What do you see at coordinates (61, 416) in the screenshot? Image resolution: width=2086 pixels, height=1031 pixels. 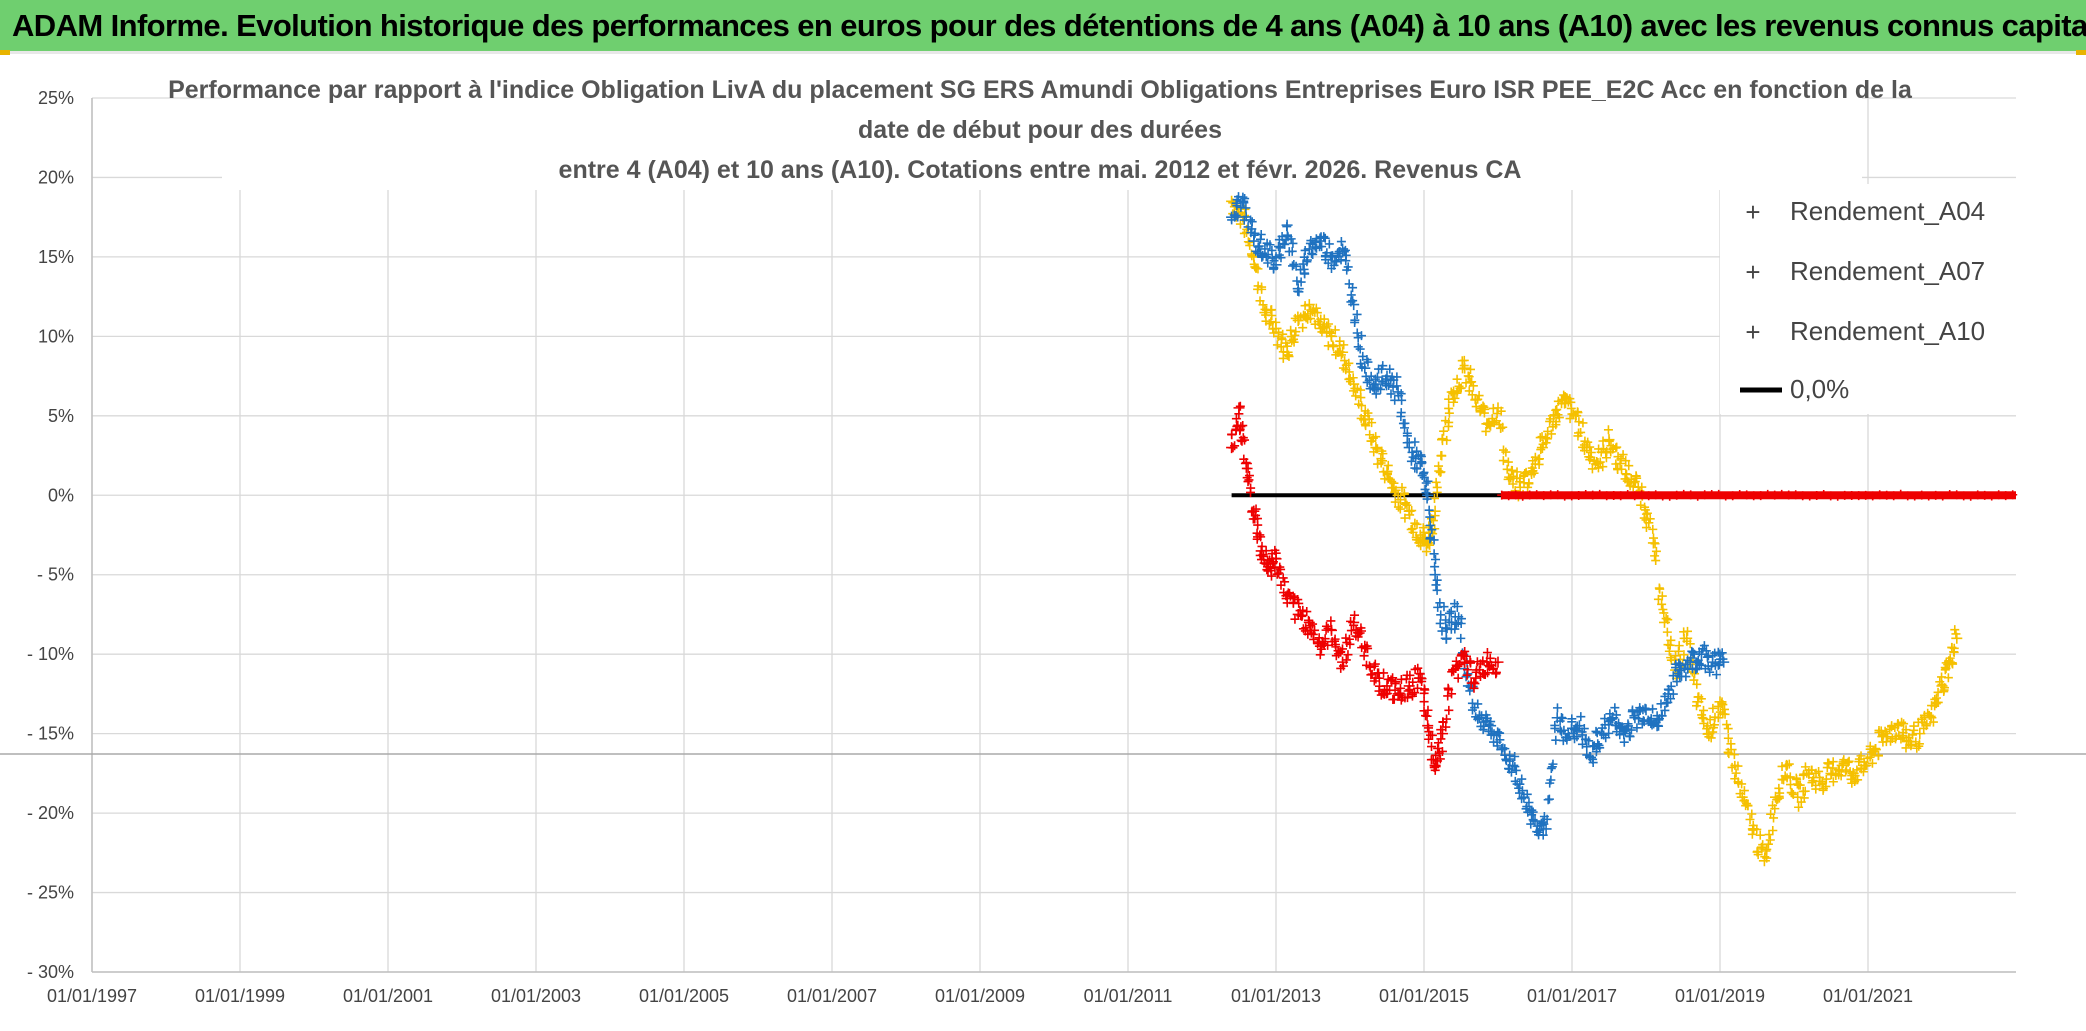 I see `y-tick-label: 5%` at bounding box center [61, 416].